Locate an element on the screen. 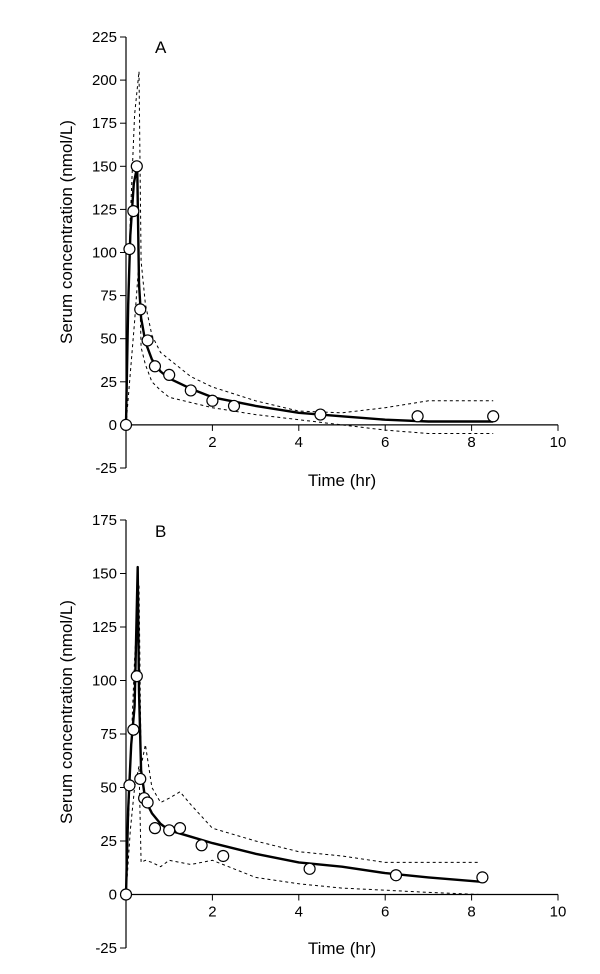 The height and width of the screenshot is (974, 600). dashed-bound-line is located at coordinates (309, 347).